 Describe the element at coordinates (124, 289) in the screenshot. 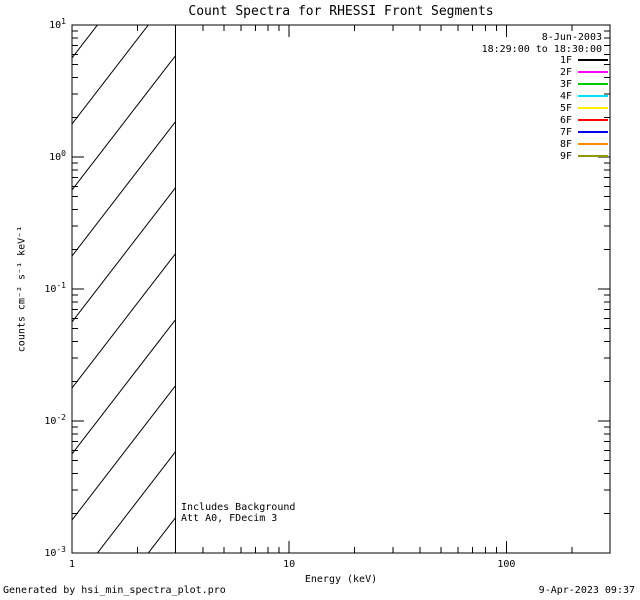

I see `hatched-region` at that location.